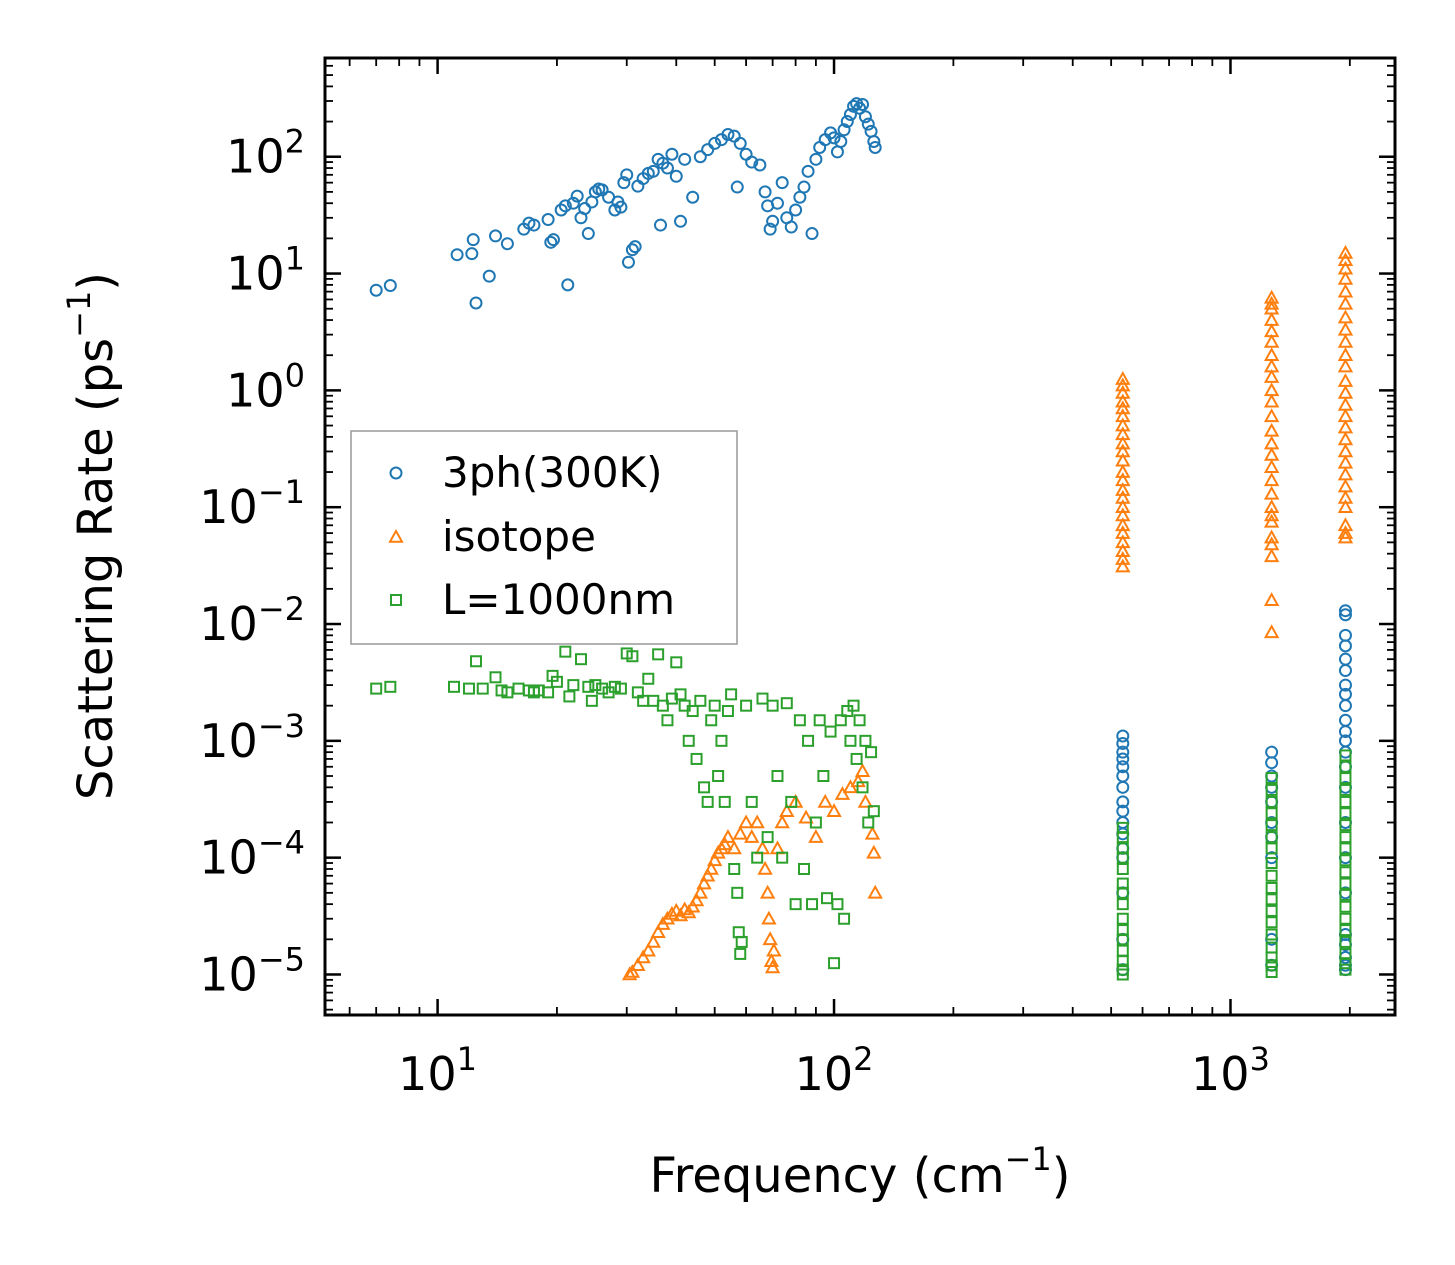 The width and height of the screenshot is (1455, 1265). What do you see at coordinates (252, 970) in the screenshot?
I see `y-tick-label: 10⁻⁵` at bounding box center [252, 970].